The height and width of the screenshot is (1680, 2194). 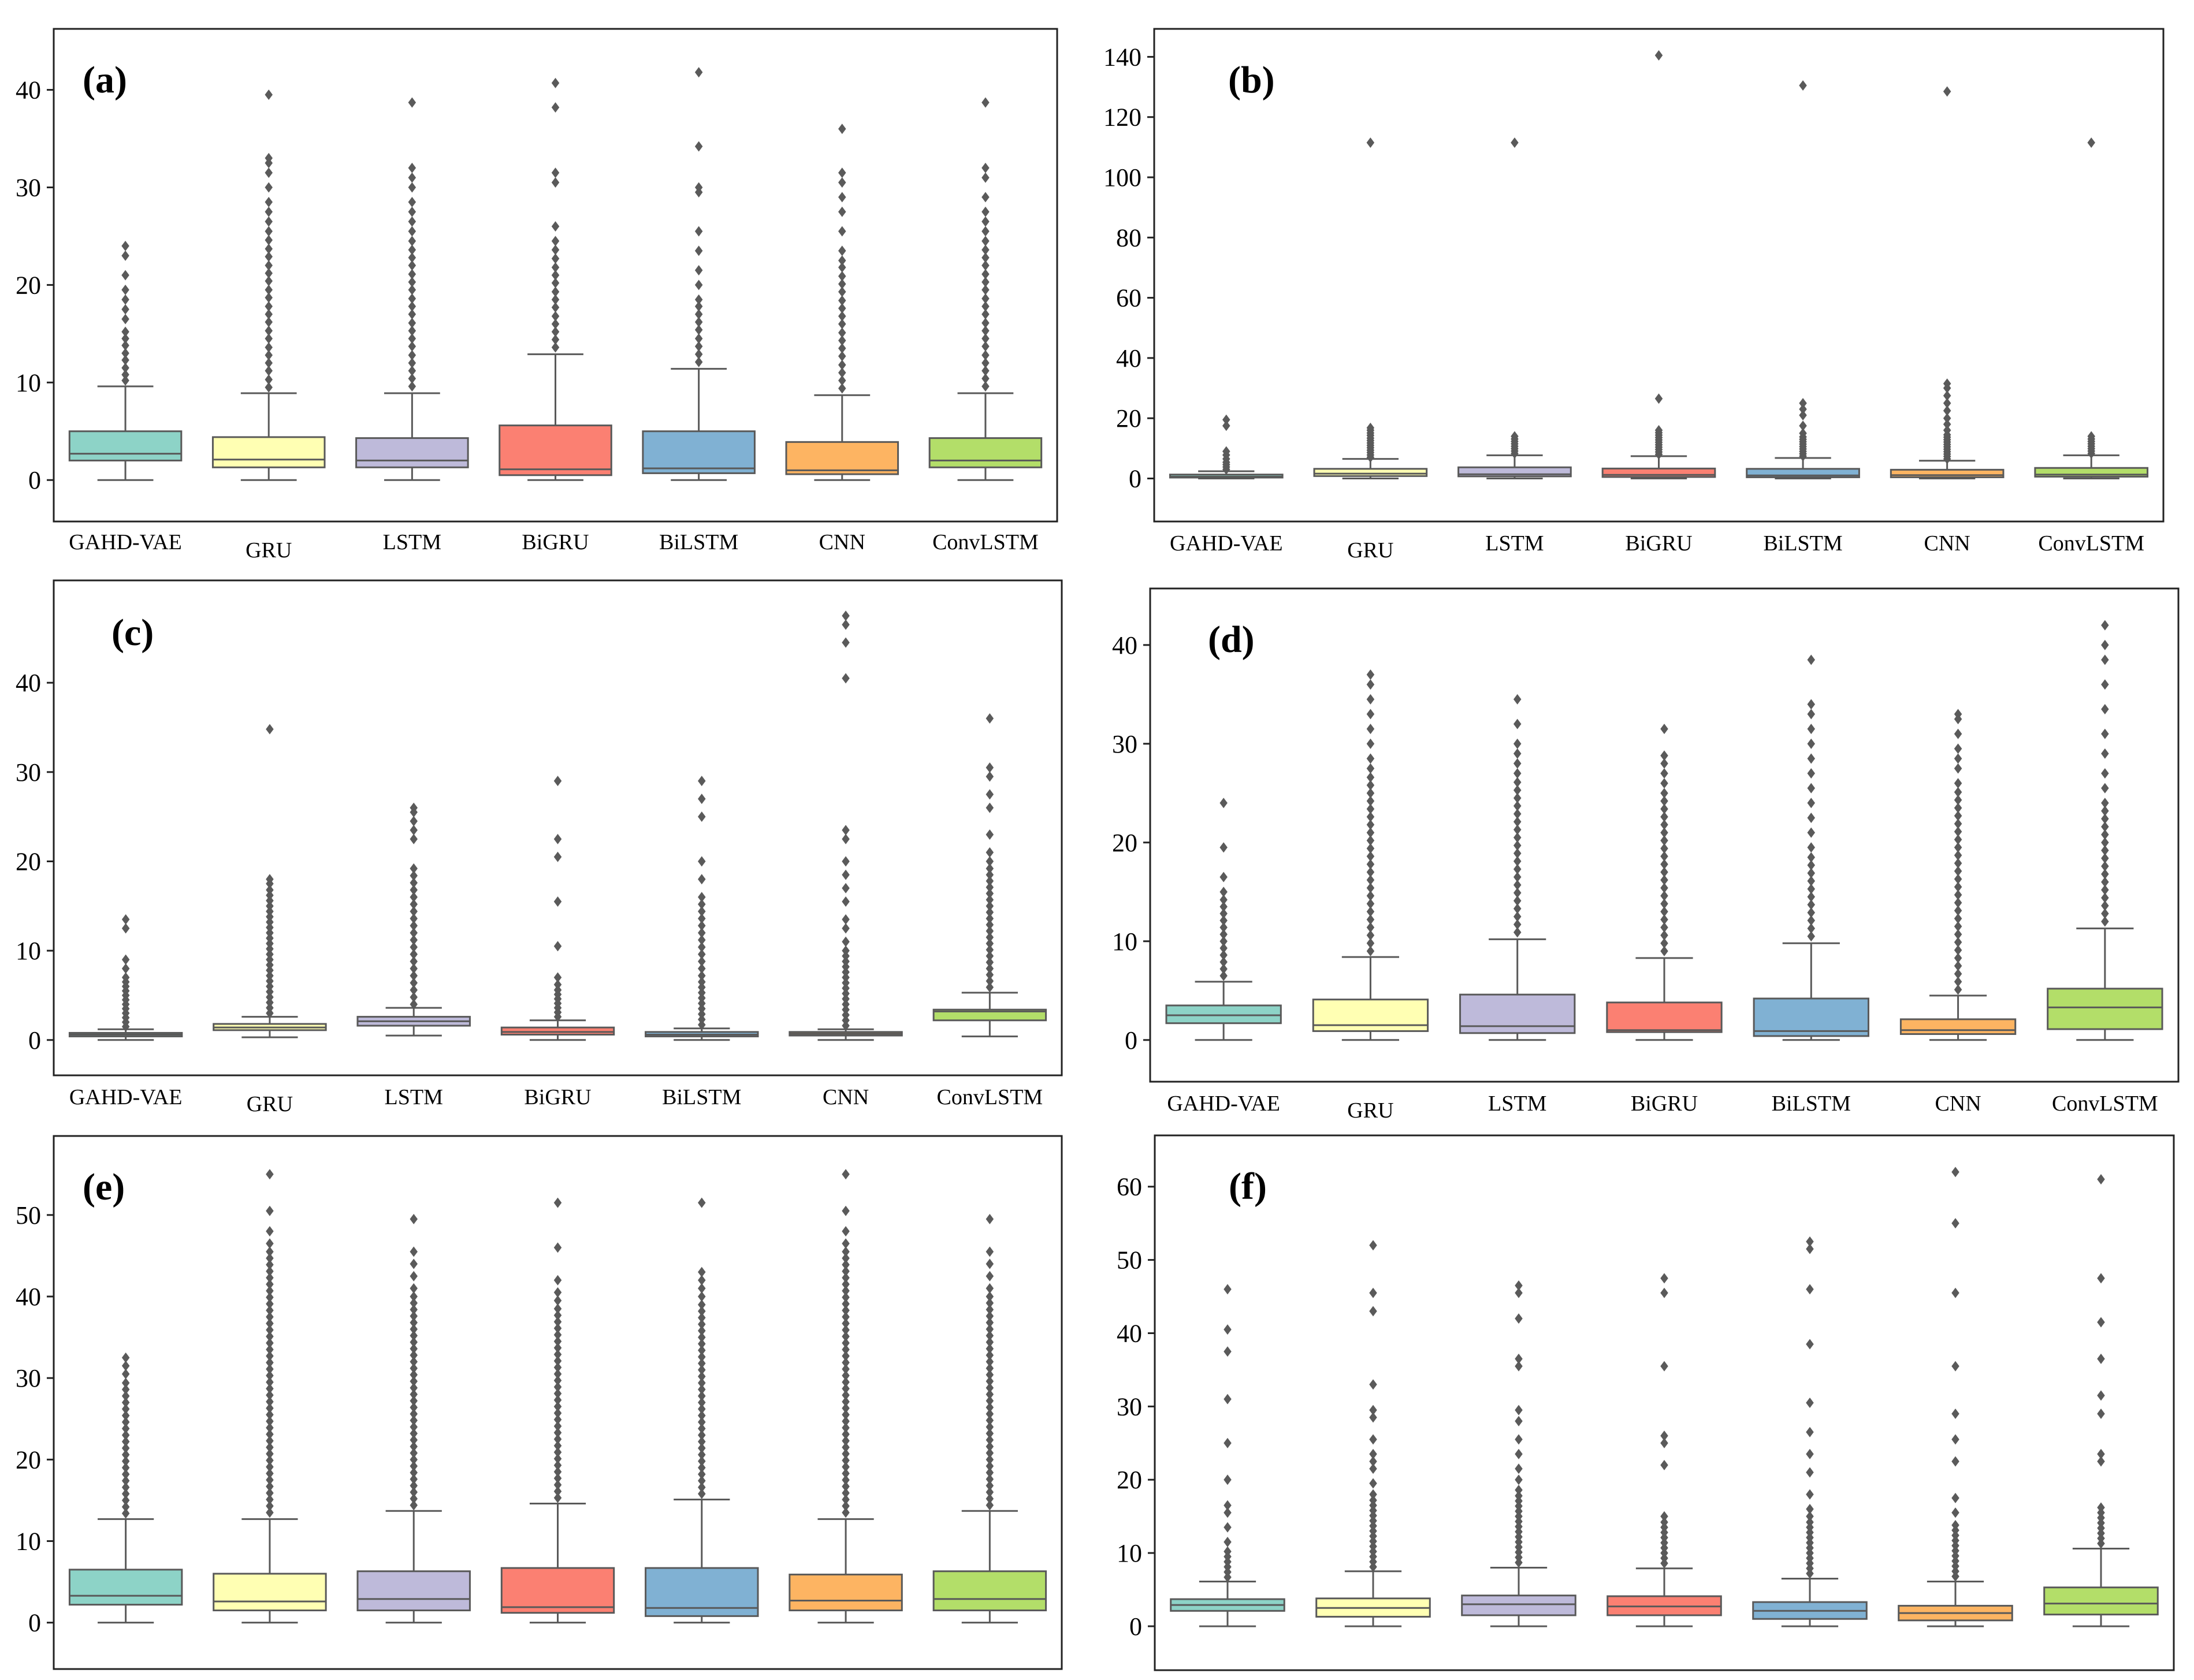 I want to click on box-cnn, so click(x=1947, y=283).